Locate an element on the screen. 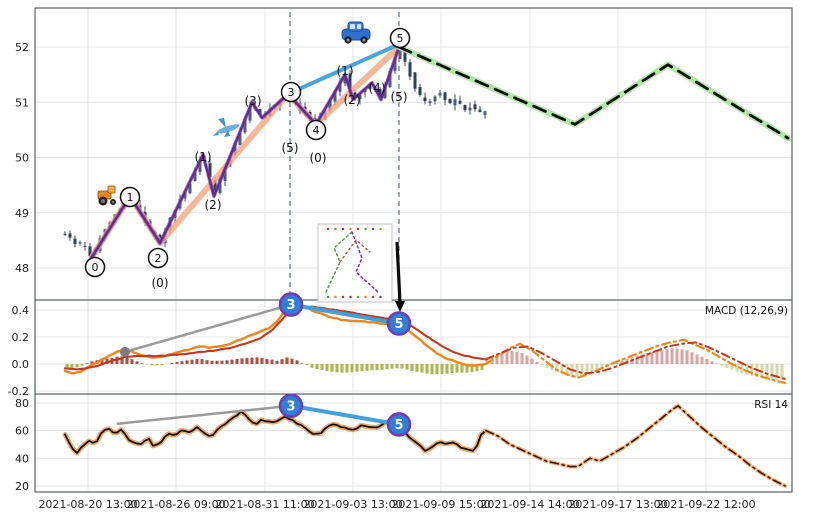 This screenshot has height=520, width=822. rsi-panel-label: RSI 14 is located at coordinates (771, 405).